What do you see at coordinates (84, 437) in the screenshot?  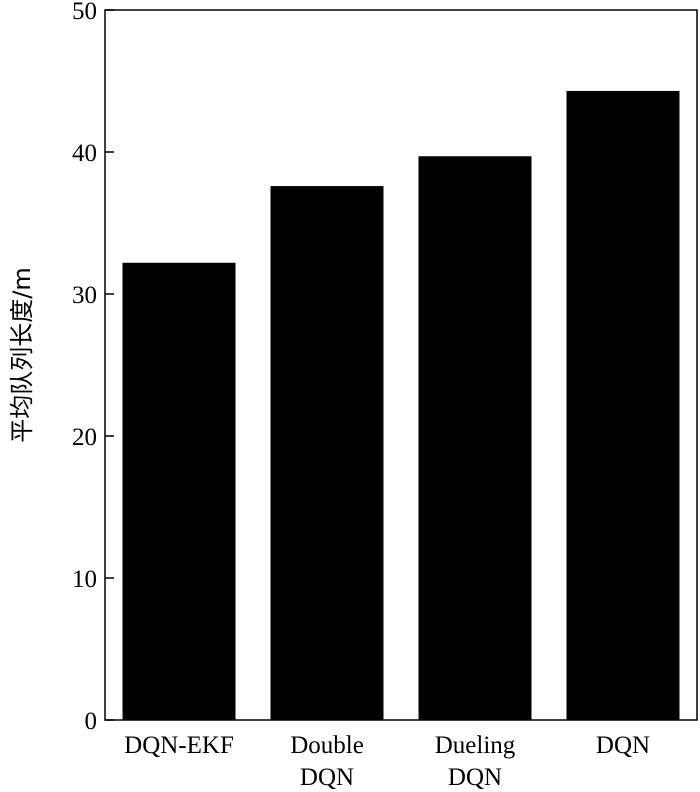 I see `y-tick-label: 20` at bounding box center [84, 437].